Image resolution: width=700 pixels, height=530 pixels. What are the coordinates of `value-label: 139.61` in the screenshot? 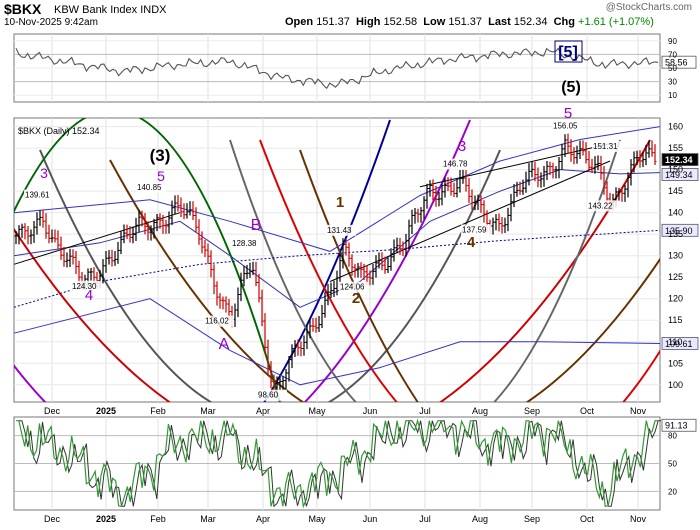 It's located at (37, 195).